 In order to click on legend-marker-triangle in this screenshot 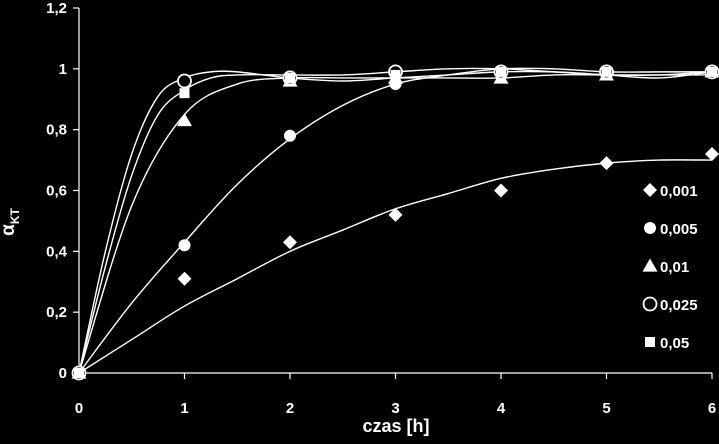, I will do `click(650, 265)`.